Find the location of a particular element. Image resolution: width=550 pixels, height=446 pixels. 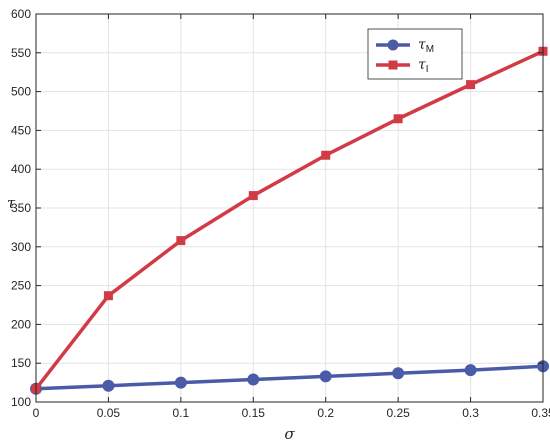

x-tick-label: 0.3 is located at coordinates (470, 413).